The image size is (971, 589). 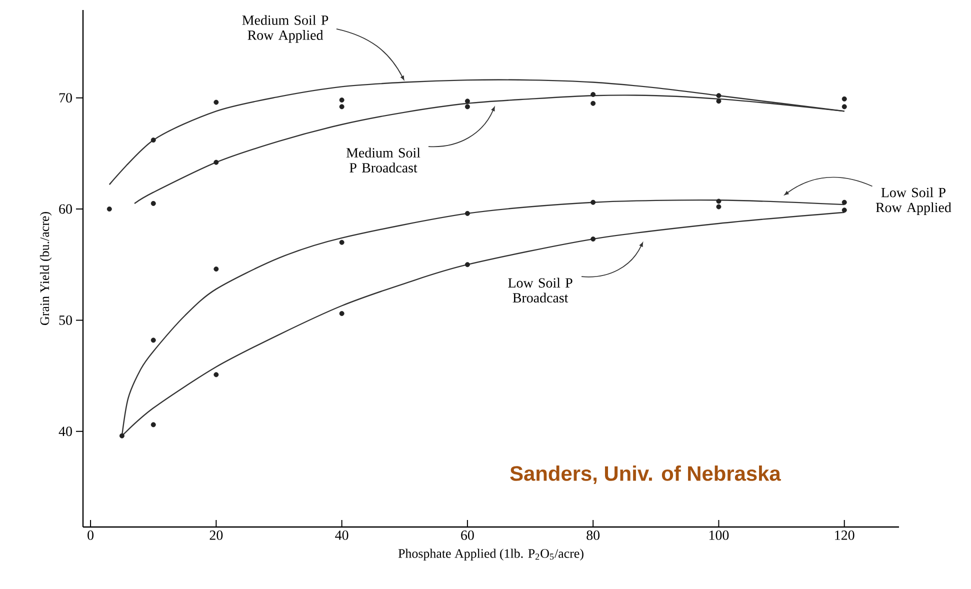 What do you see at coordinates (65, 431) in the screenshot?
I see `y-tick-label: 40` at bounding box center [65, 431].